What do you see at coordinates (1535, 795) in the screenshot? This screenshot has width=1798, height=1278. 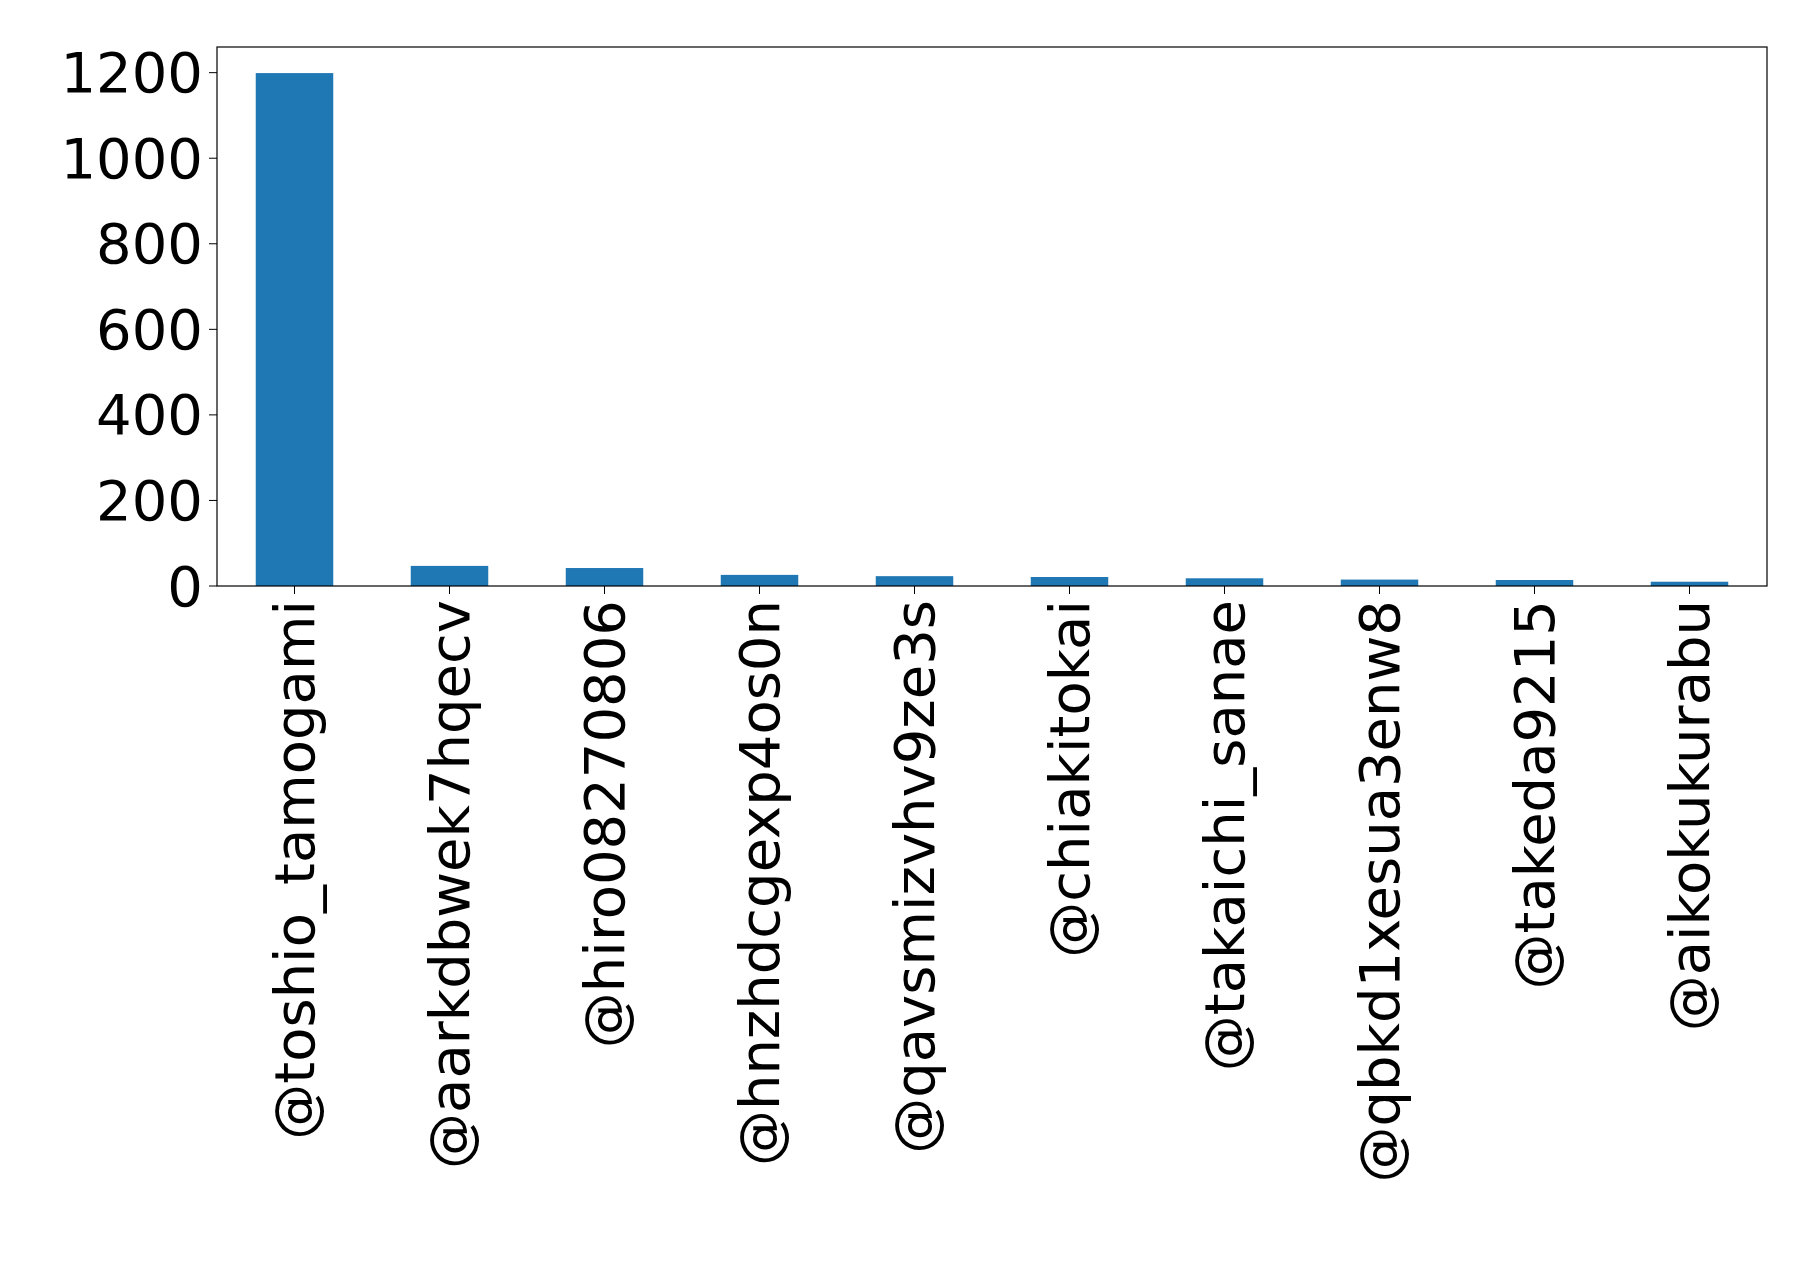 I see `x-tick-label: @takeda9215` at bounding box center [1535, 795].